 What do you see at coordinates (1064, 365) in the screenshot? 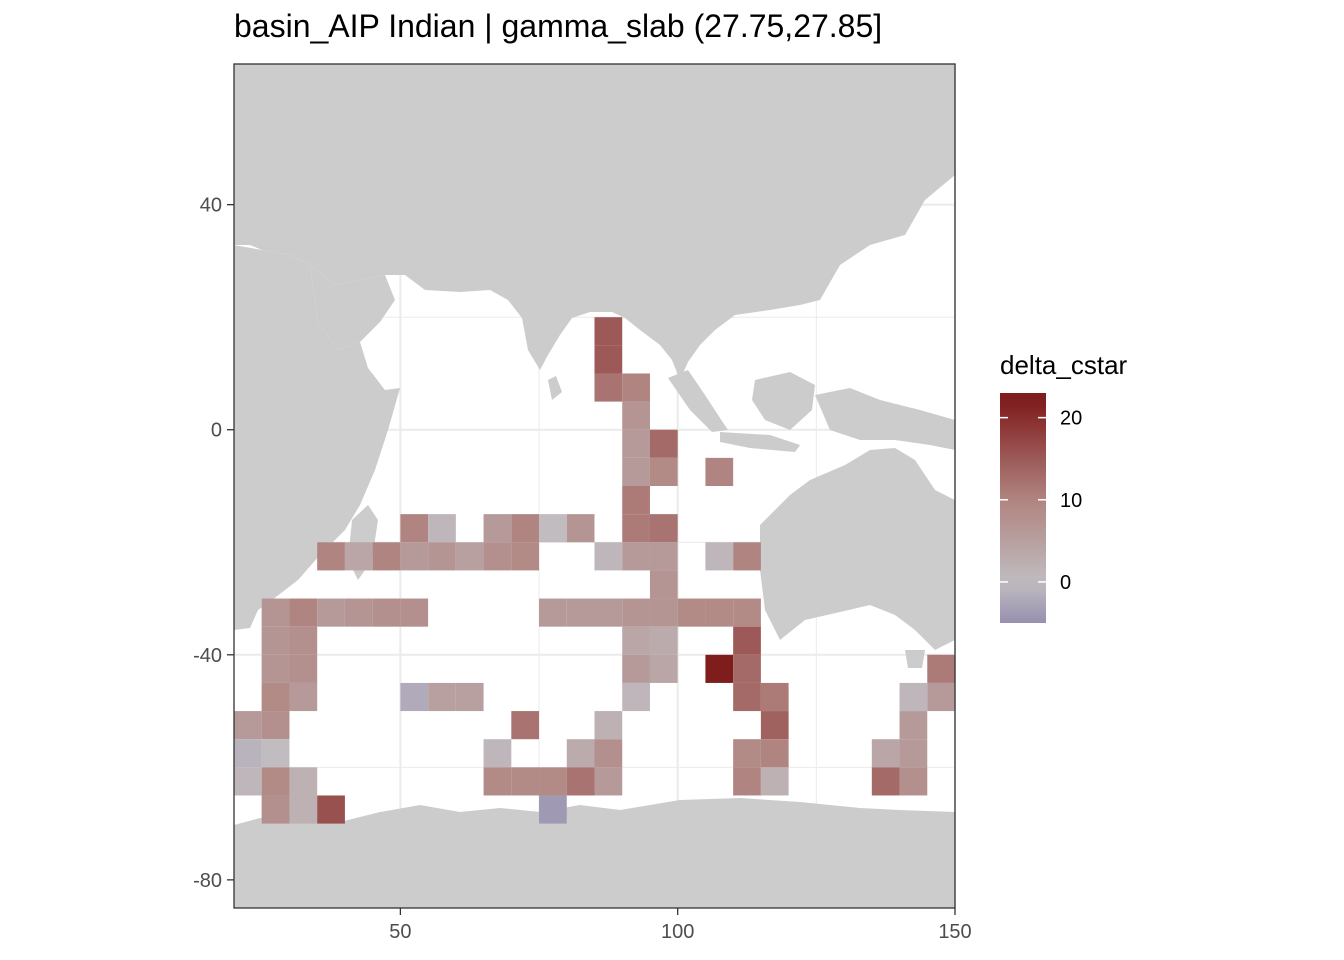
I see `legend-title: delta_cstar` at bounding box center [1064, 365].